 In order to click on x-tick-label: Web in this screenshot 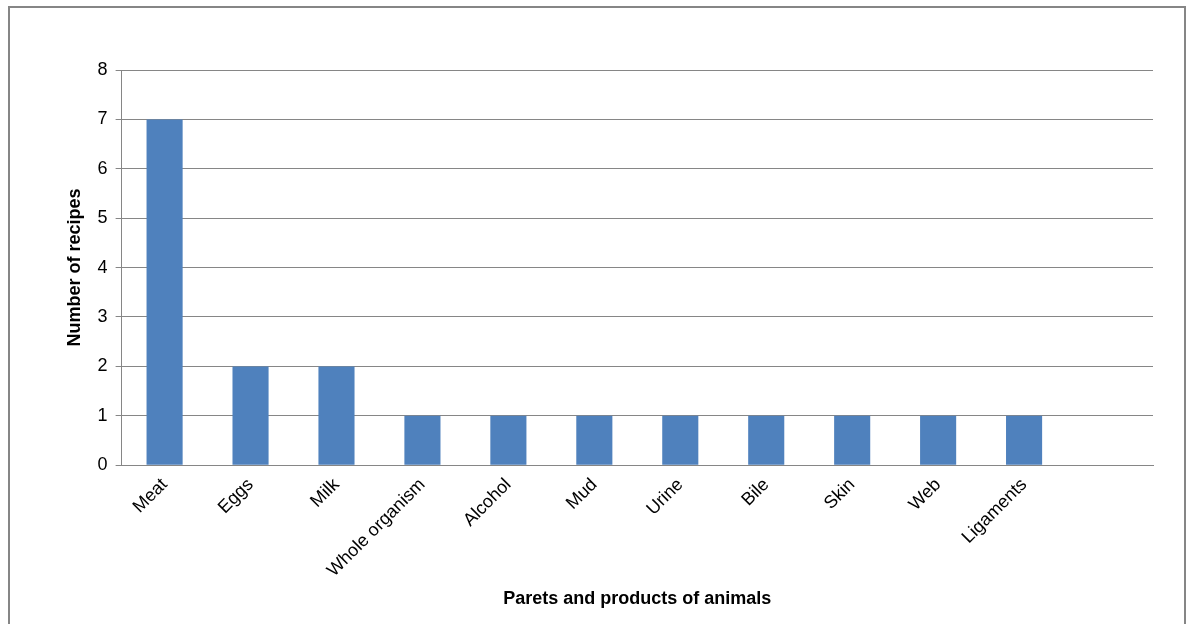, I will do `click(924, 494)`.